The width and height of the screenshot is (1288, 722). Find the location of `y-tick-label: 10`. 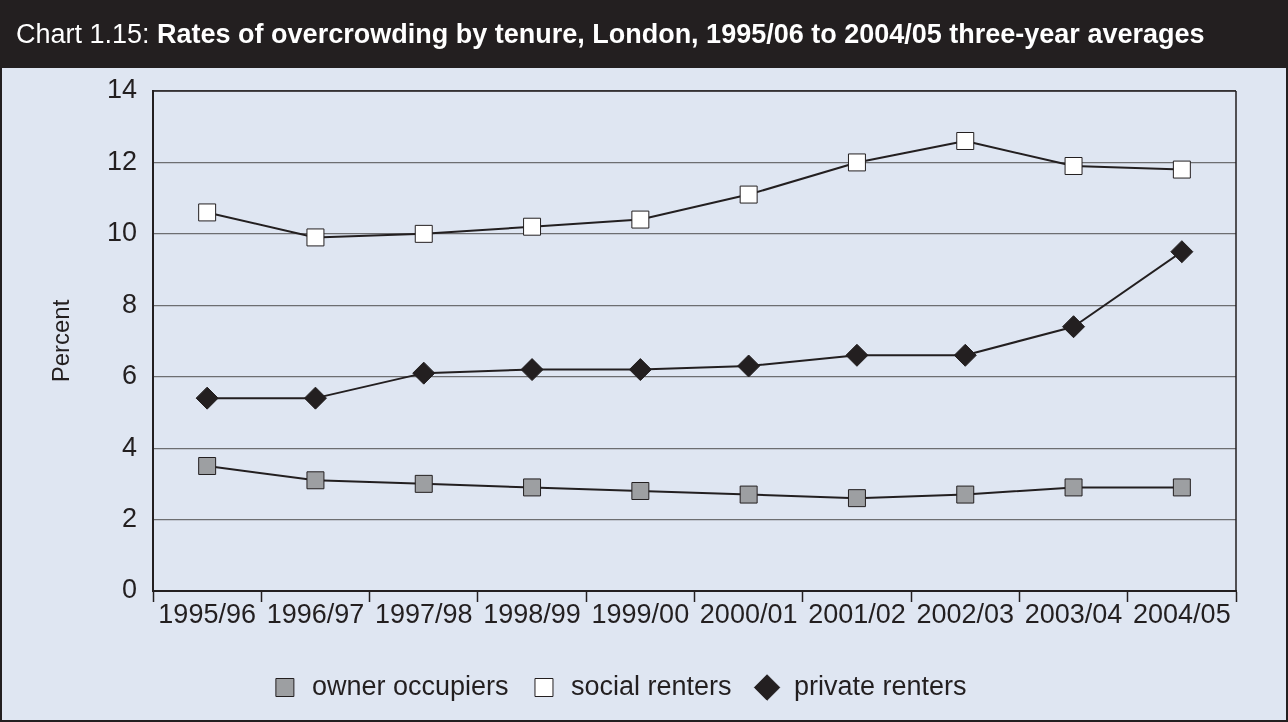

y-tick-label: 10 is located at coordinates (121, 232).